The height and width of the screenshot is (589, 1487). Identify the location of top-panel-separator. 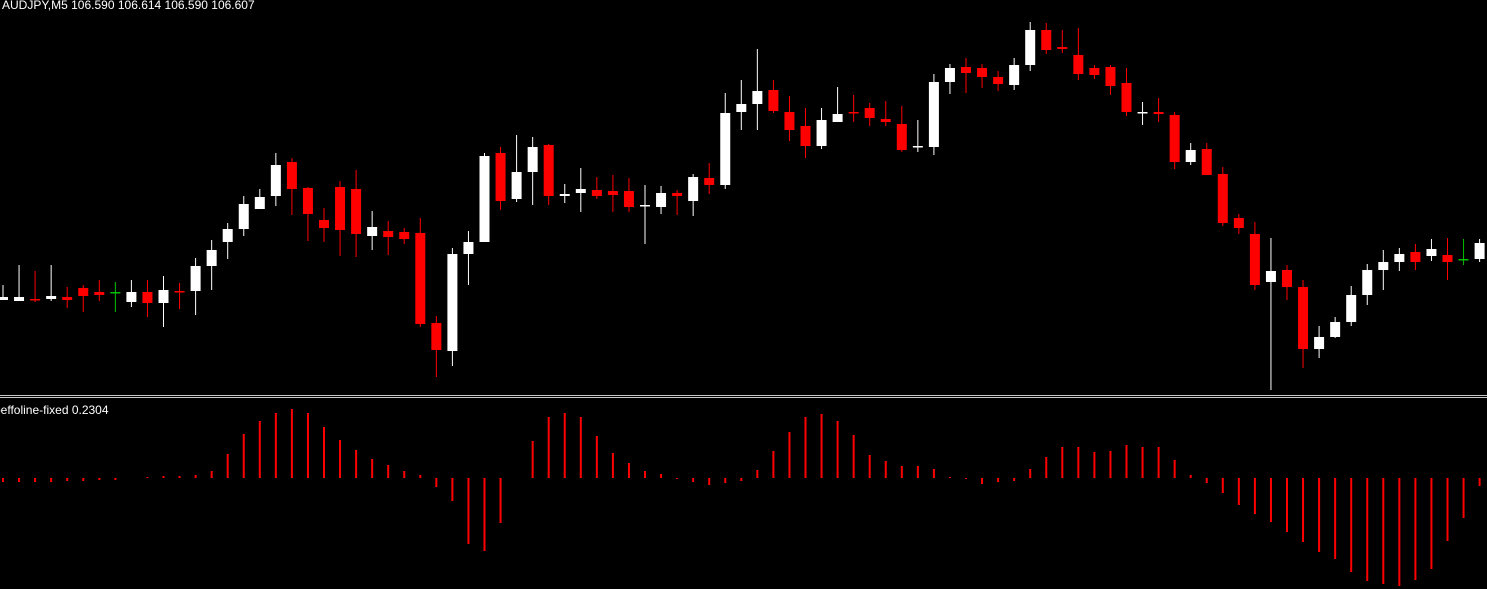
(743, 395).